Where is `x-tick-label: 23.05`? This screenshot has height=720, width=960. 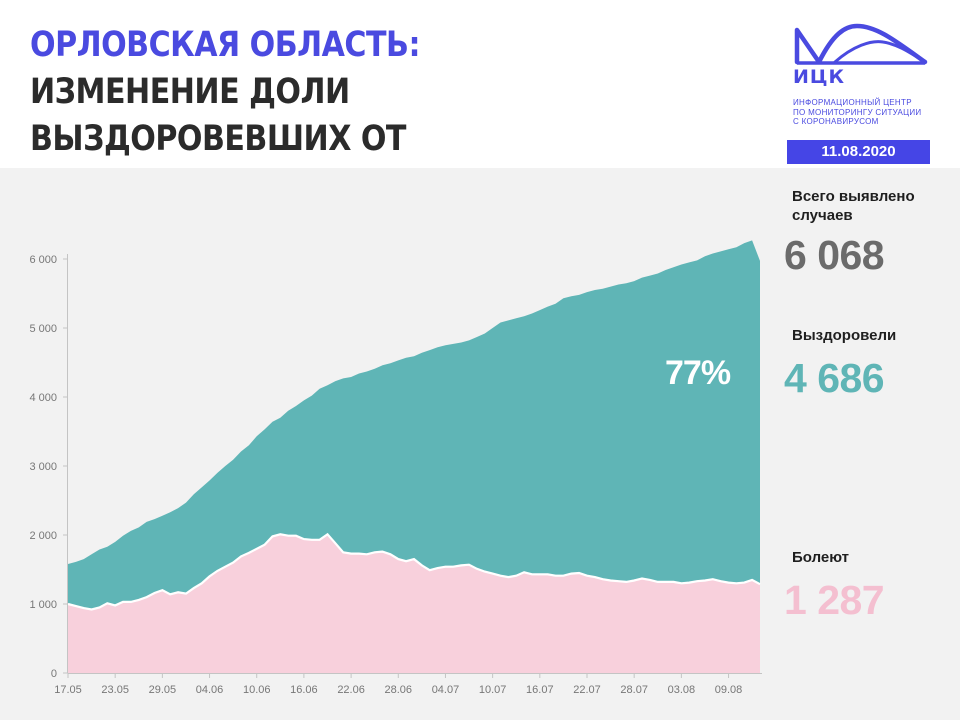 x-tick-label: 23.05 is located at coordinates (115, 690).